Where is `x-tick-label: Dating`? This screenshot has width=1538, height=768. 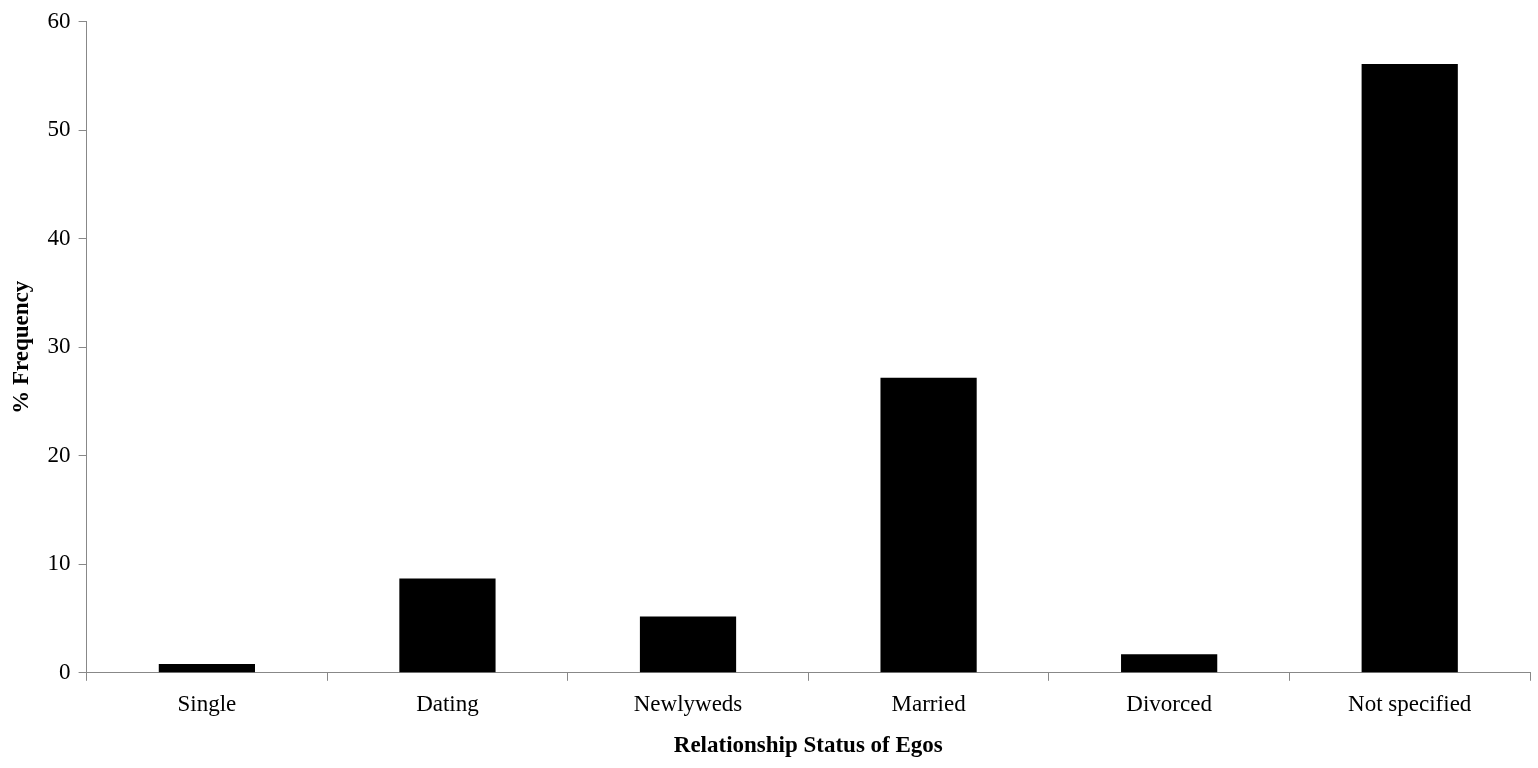
x-tick-label: Dating is located at coordinates (448, 703).